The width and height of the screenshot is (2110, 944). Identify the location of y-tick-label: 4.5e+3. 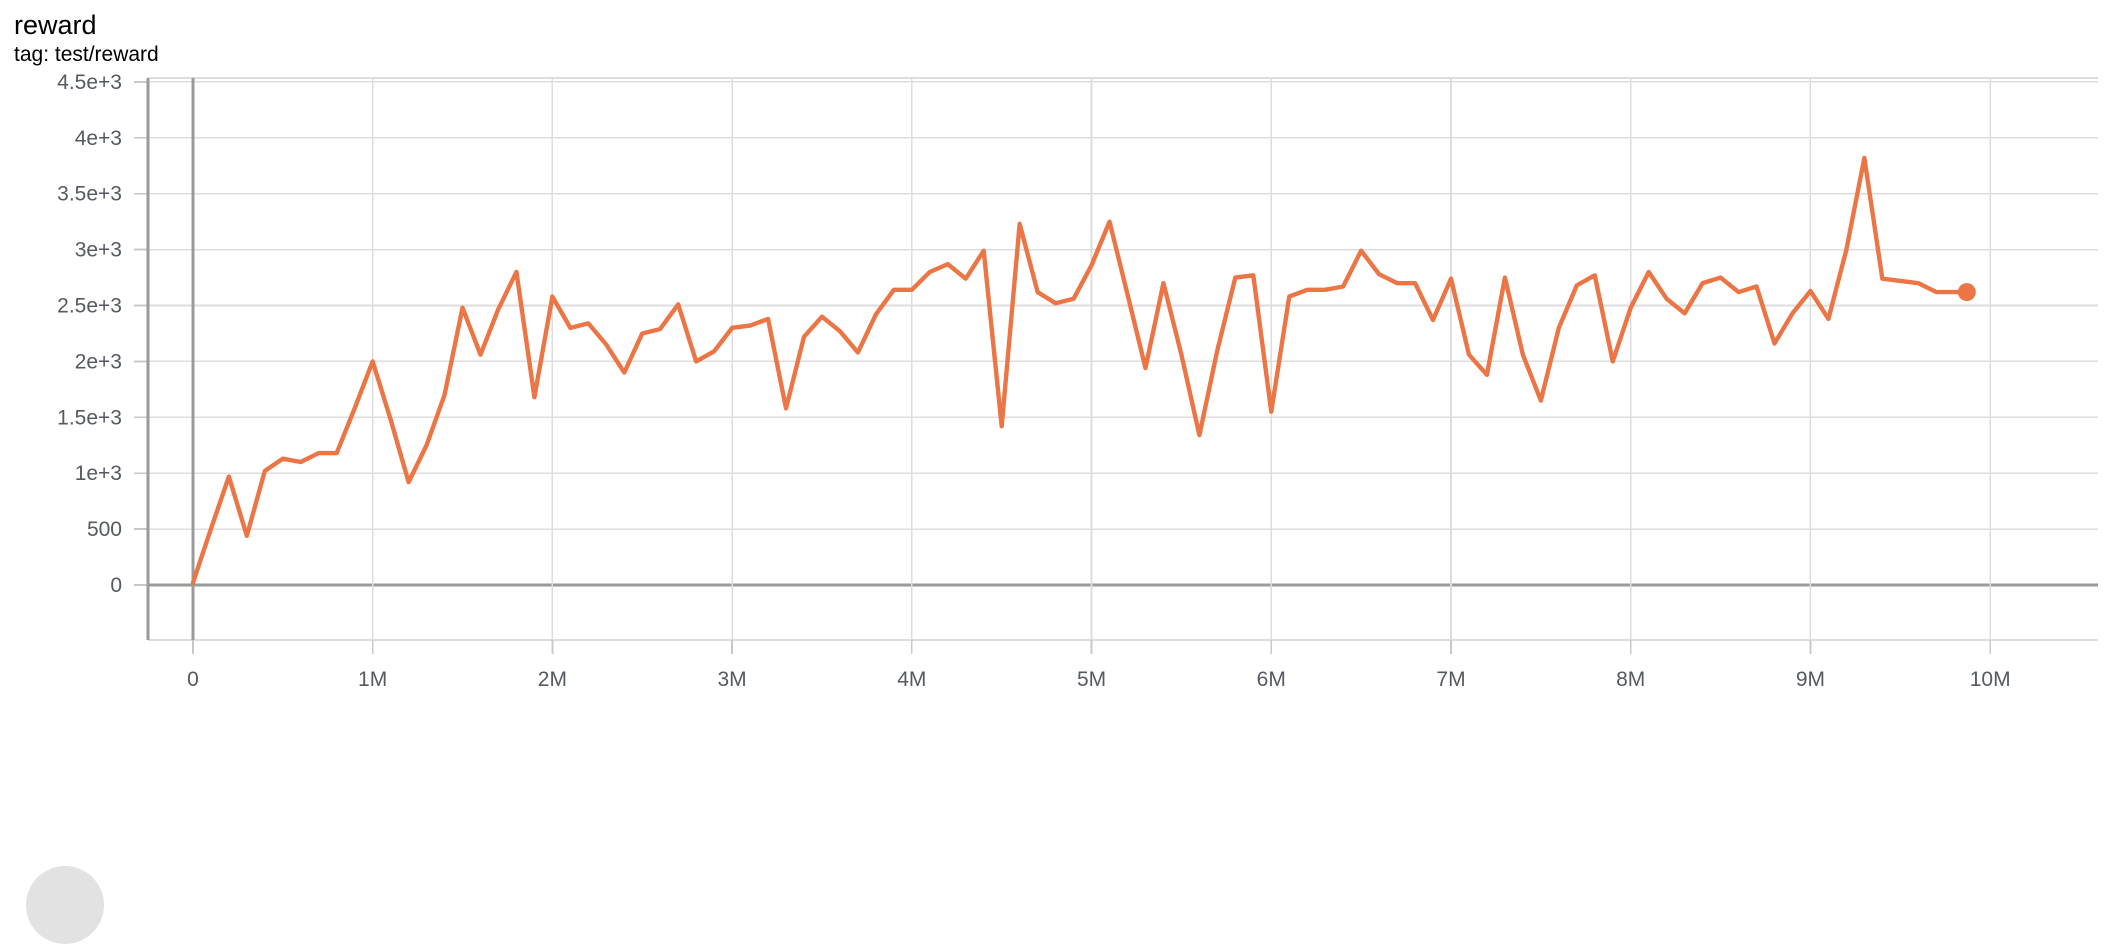
(89, 82).